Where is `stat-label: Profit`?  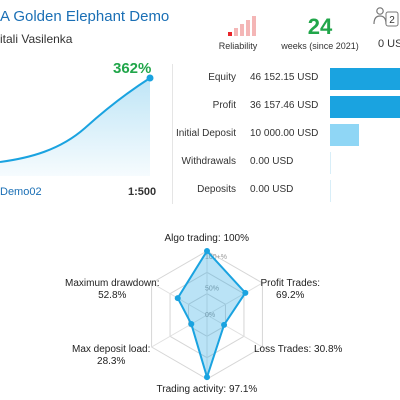 stat-label: Profit is located at coordinates (224, 105).